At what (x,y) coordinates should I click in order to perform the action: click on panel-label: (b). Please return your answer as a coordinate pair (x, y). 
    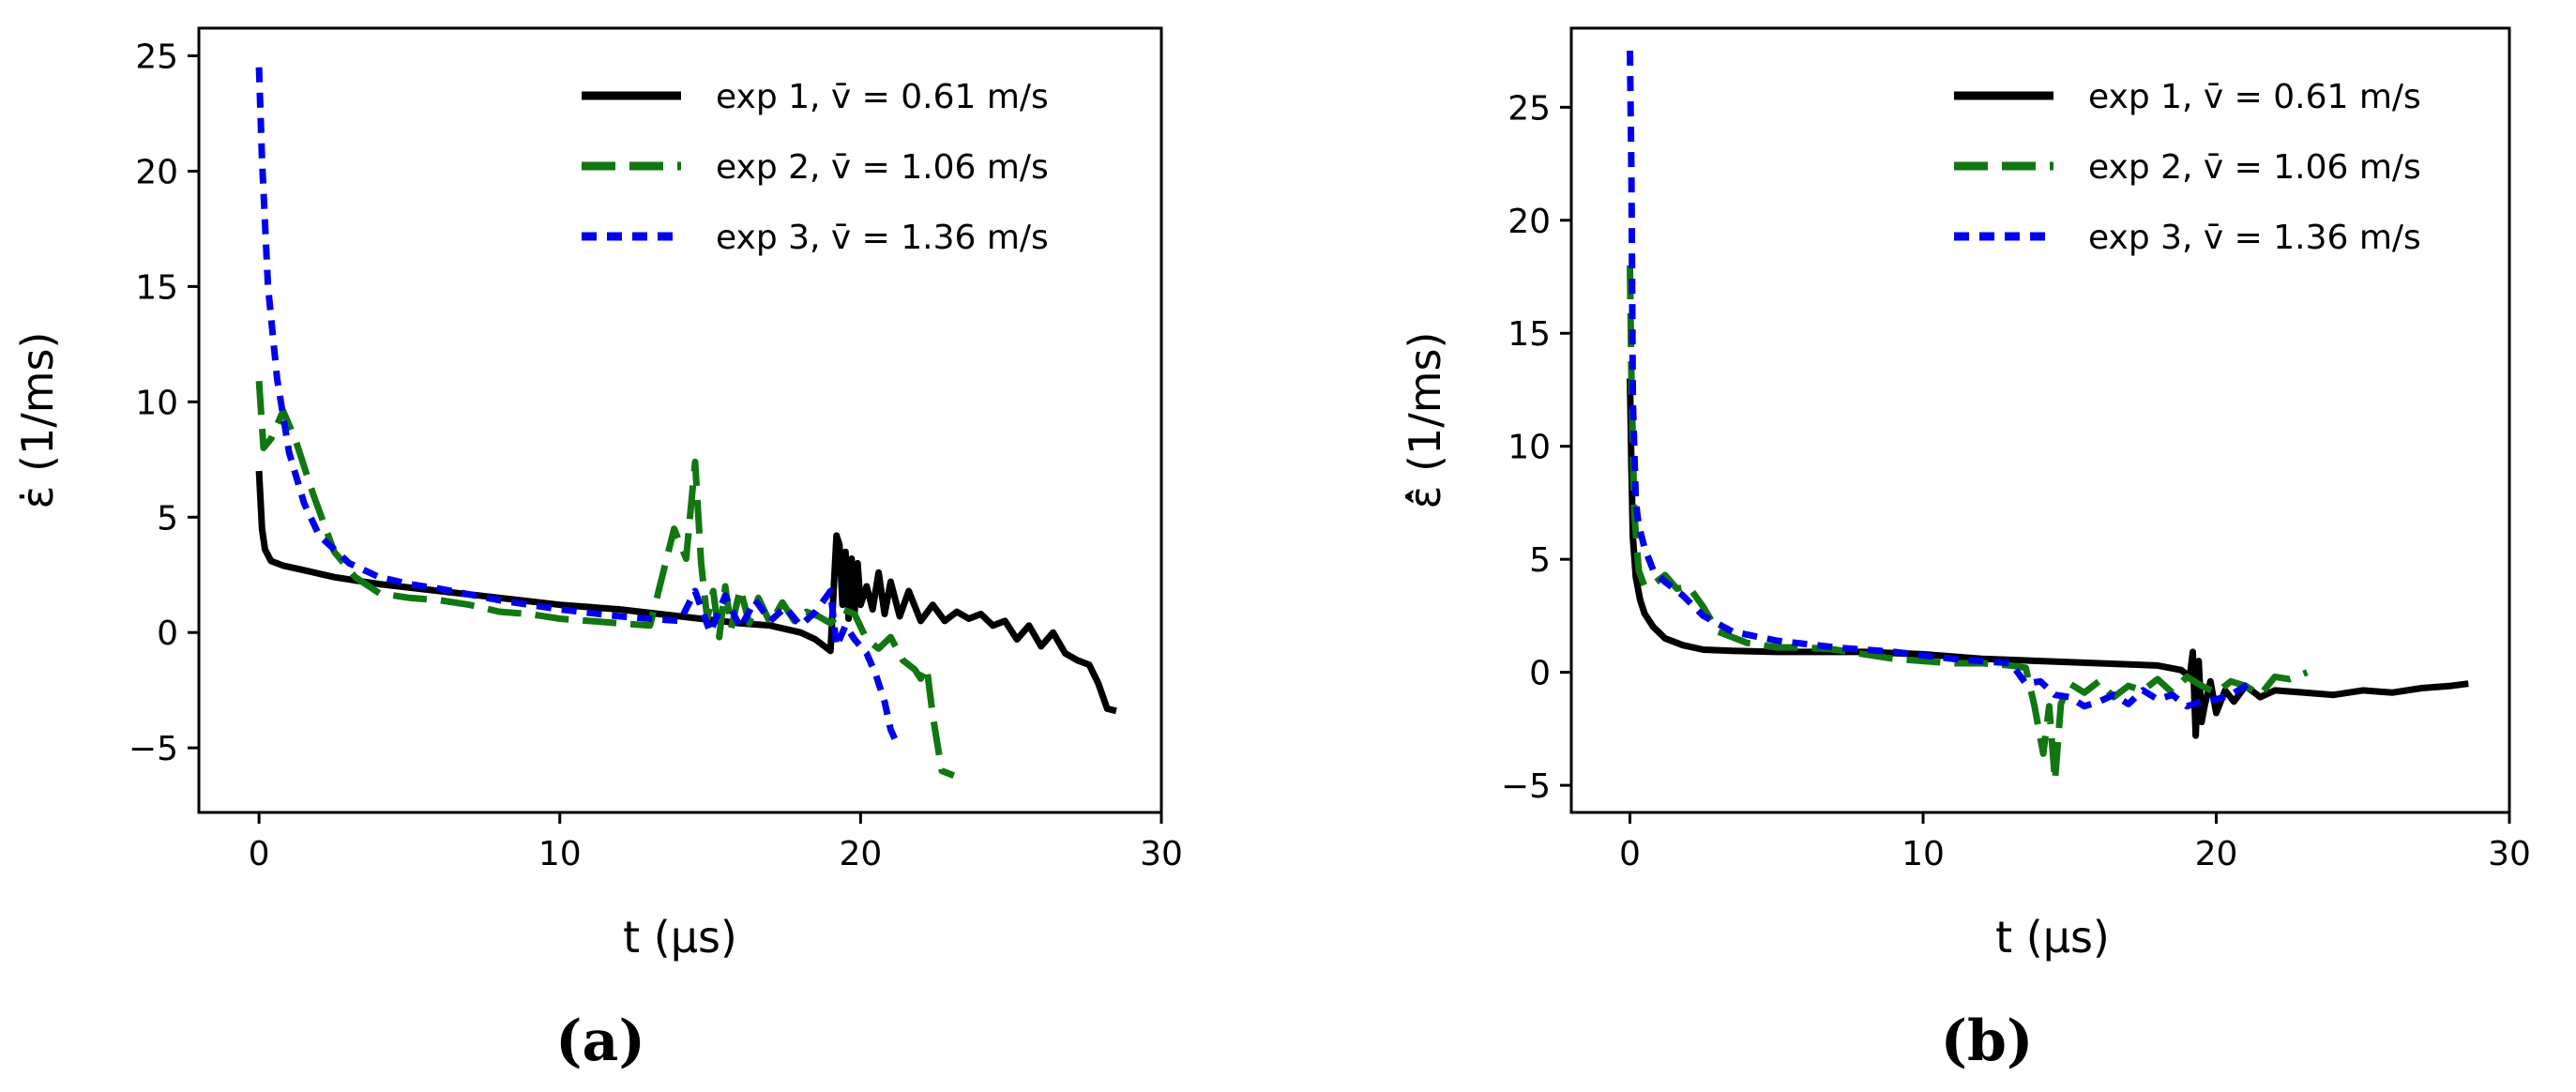
    Looking at the image, I should click on (1987, 1041).